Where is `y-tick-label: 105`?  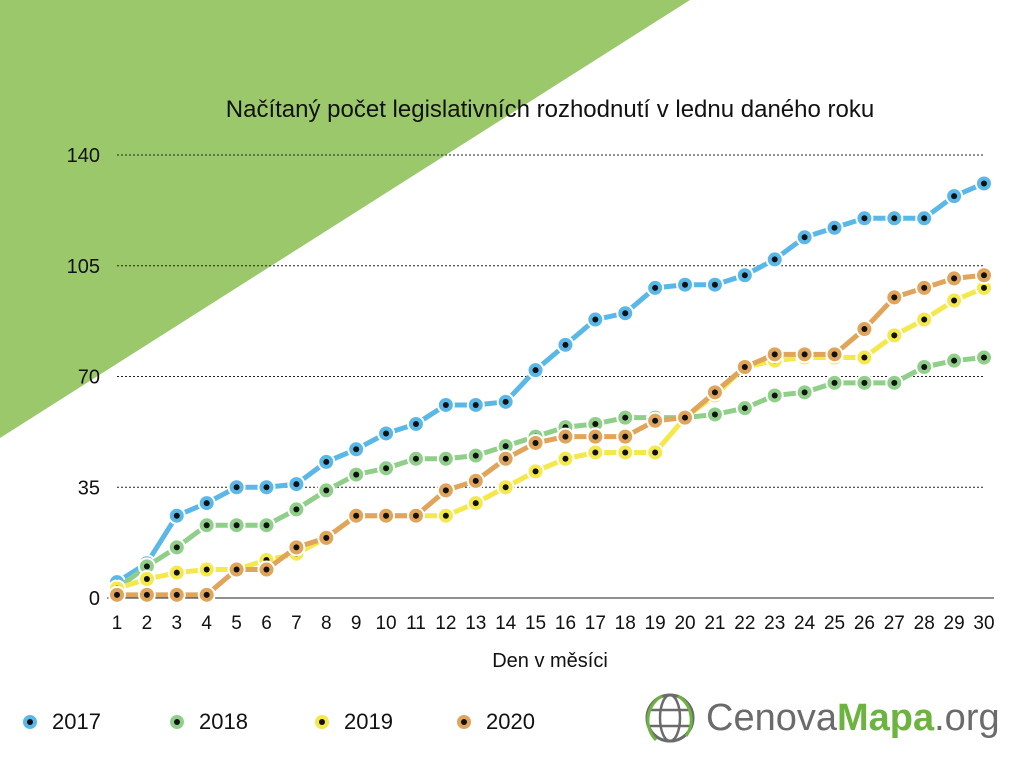 y-tick-label: 105 is located at coordinates (83, 267).